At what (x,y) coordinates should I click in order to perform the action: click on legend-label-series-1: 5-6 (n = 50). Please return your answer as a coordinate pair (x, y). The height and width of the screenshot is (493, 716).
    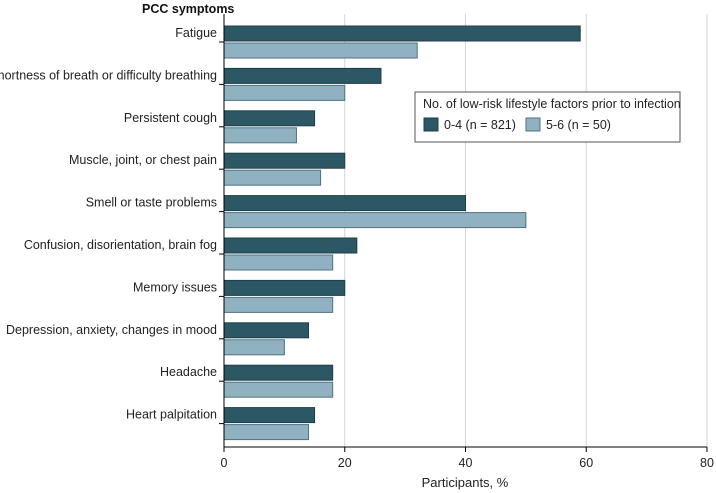
    Looking at the image, I should click on (578, 125).